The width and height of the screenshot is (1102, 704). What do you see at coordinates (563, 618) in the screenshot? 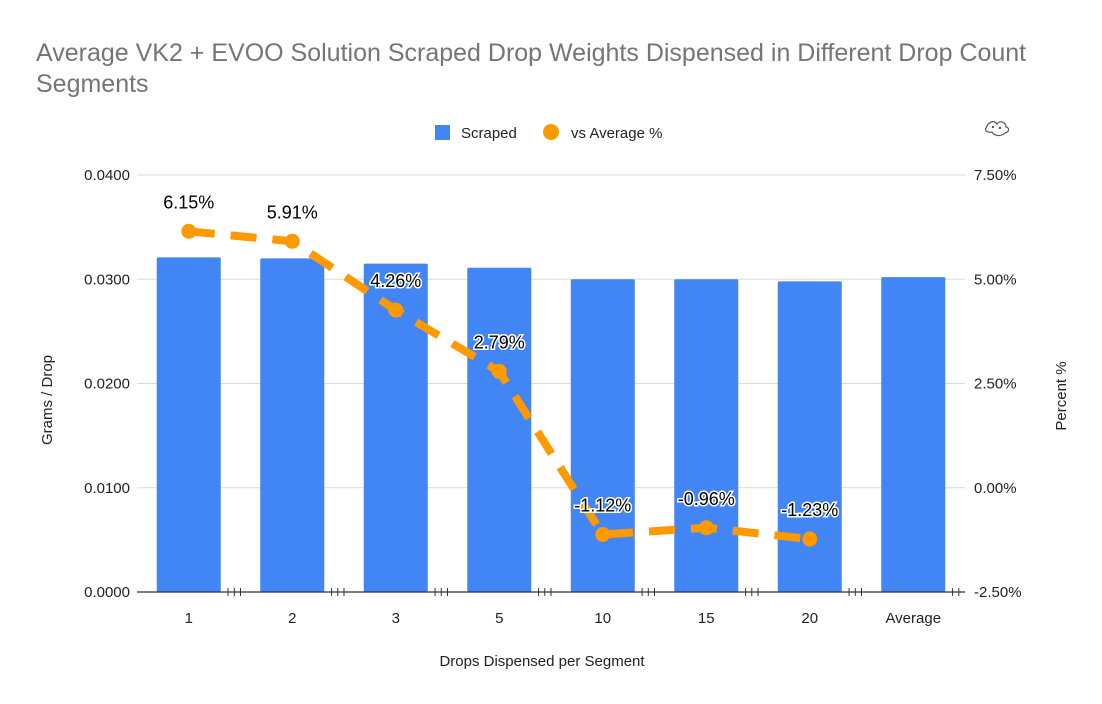
I see `x-axis-ticks: 1 2 3 5 10 15 20 Average` at bounding box center [563, 618].